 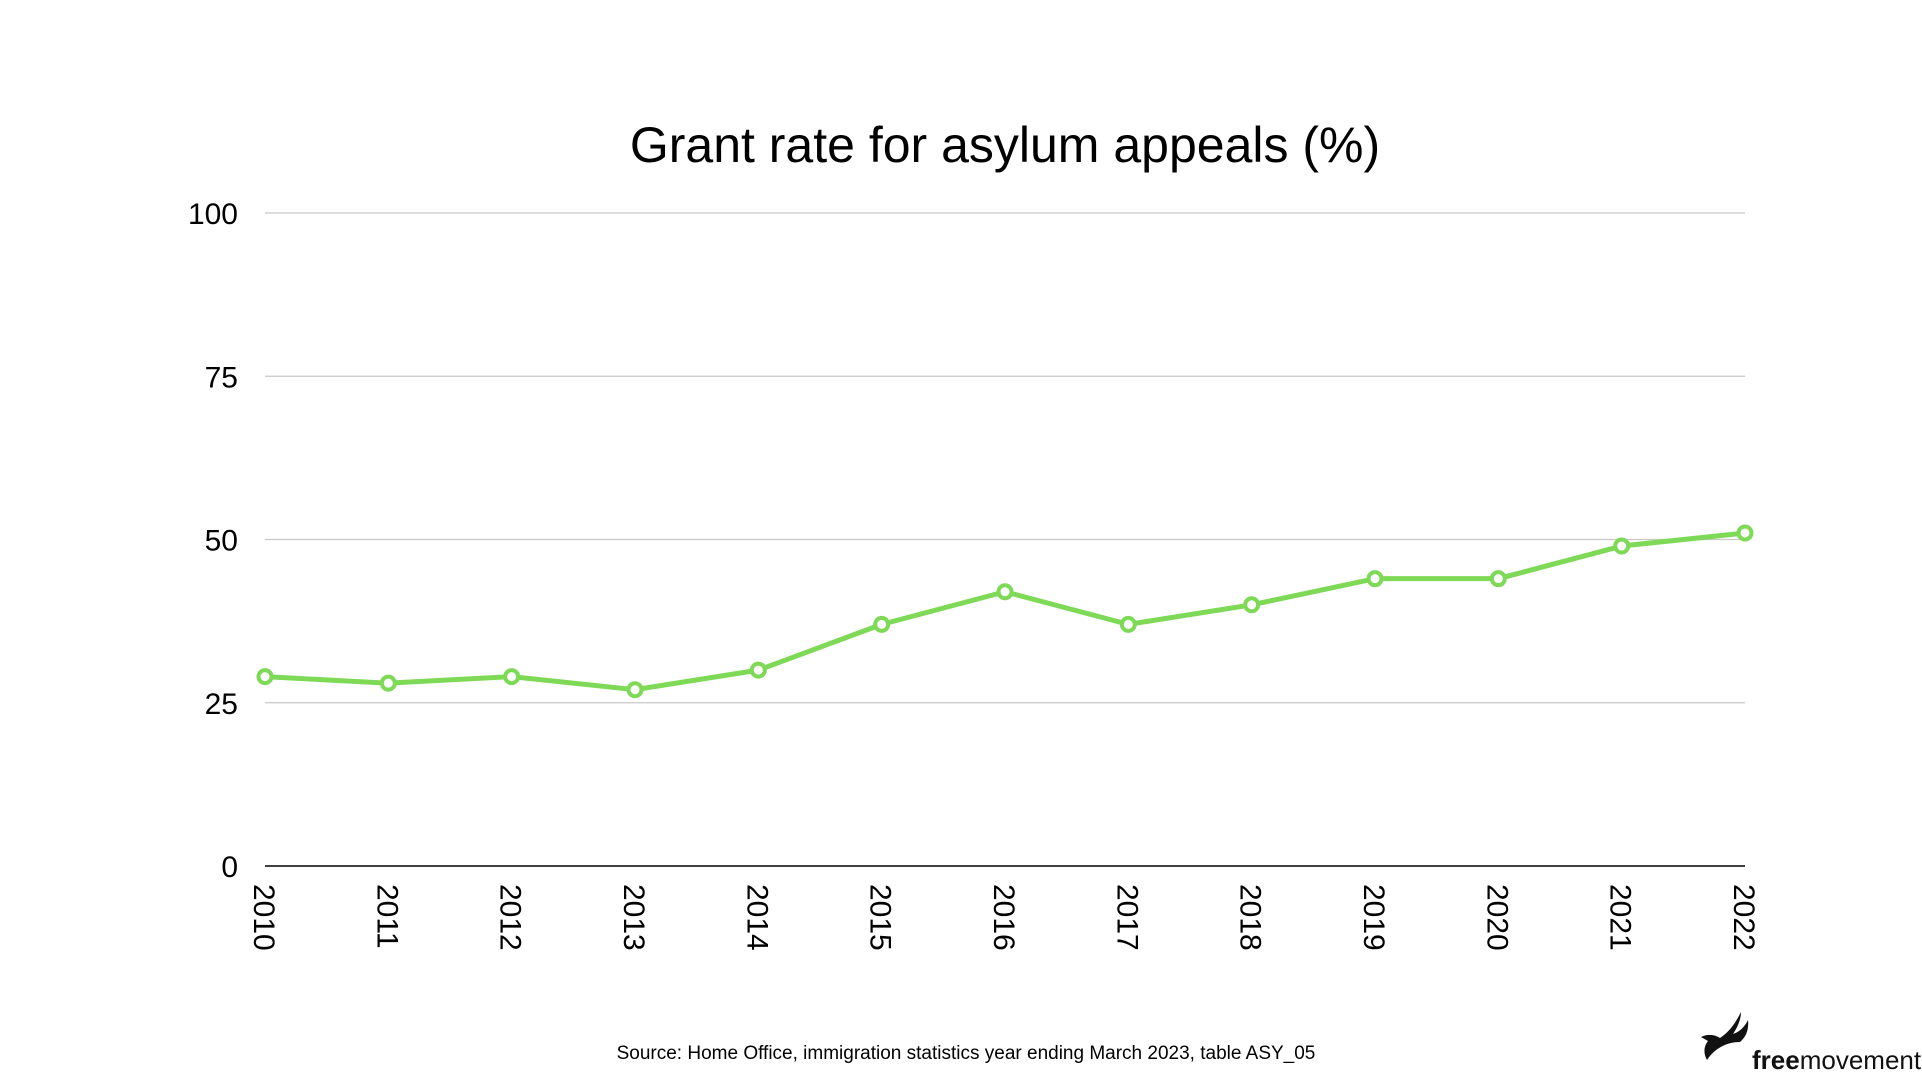 What do you see at coordinates (510, 917) in the screenshot?
I see `x-tick-label: 2012` at bounding box center [510, 917].